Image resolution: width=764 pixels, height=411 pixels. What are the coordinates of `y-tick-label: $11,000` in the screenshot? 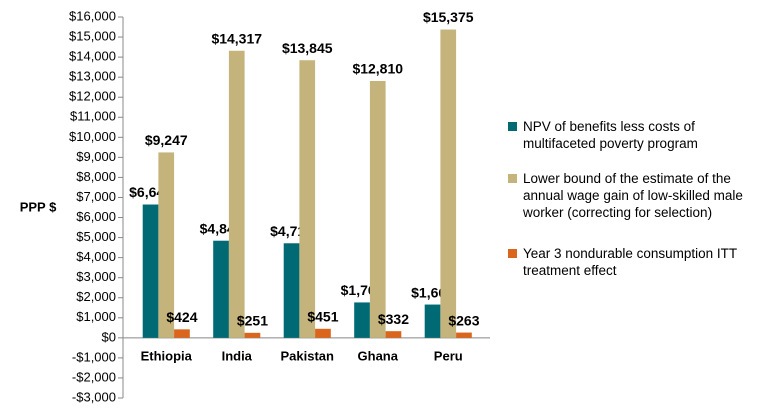 It's located at (93, 116).